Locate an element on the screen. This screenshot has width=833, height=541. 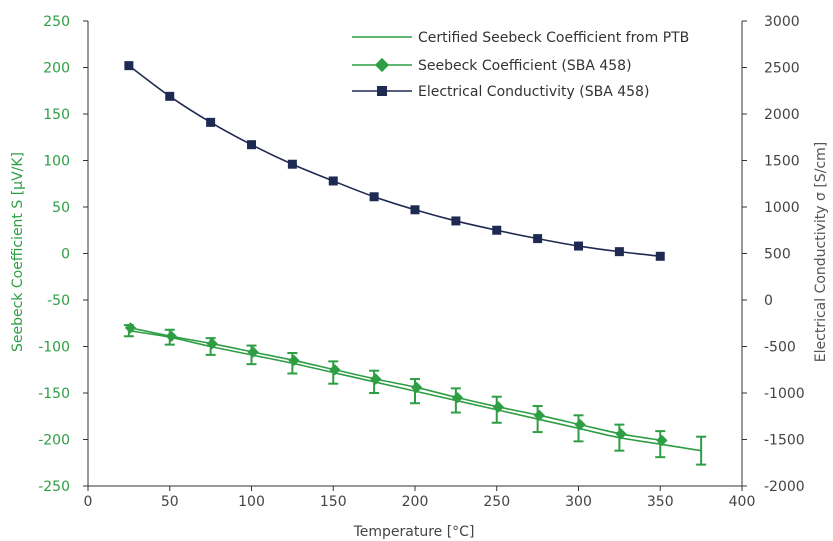
y2-tick-label: -500 is located at coordinates (780, 348).